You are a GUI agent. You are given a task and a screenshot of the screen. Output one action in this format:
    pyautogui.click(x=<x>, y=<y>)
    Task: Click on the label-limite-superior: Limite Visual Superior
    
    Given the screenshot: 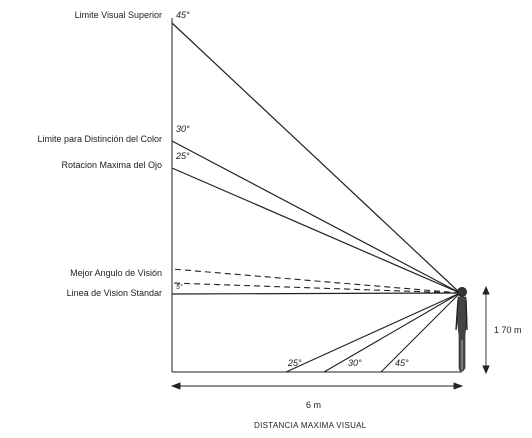 What is the action you would take?
    pyautogui.click(x=118, y=15)
    